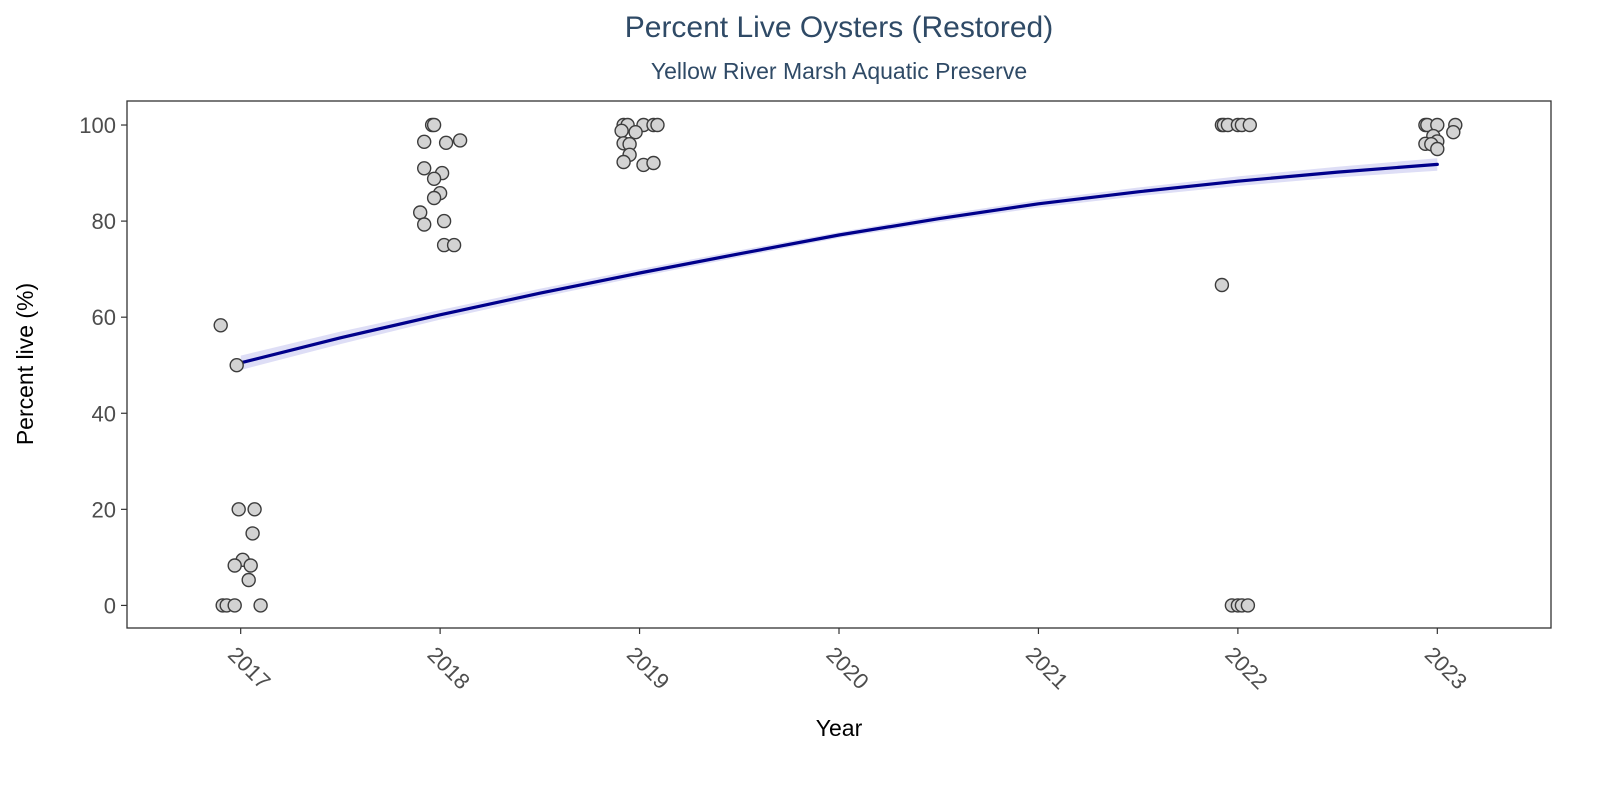 This screenshot has height=800, width=1600. What do you see at coordinates (847, 668) in the screenshot?
I see `x-tick-label: 2020` at bounding box center [847, 668].